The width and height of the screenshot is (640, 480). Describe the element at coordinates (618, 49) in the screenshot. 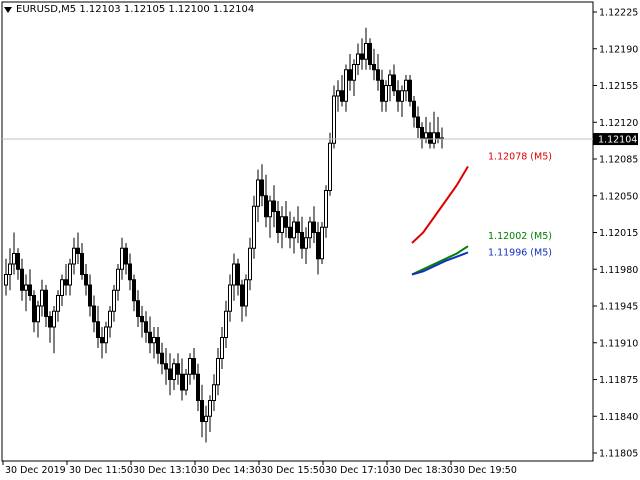

I see `y-tick-label: 1.12190` at that location.